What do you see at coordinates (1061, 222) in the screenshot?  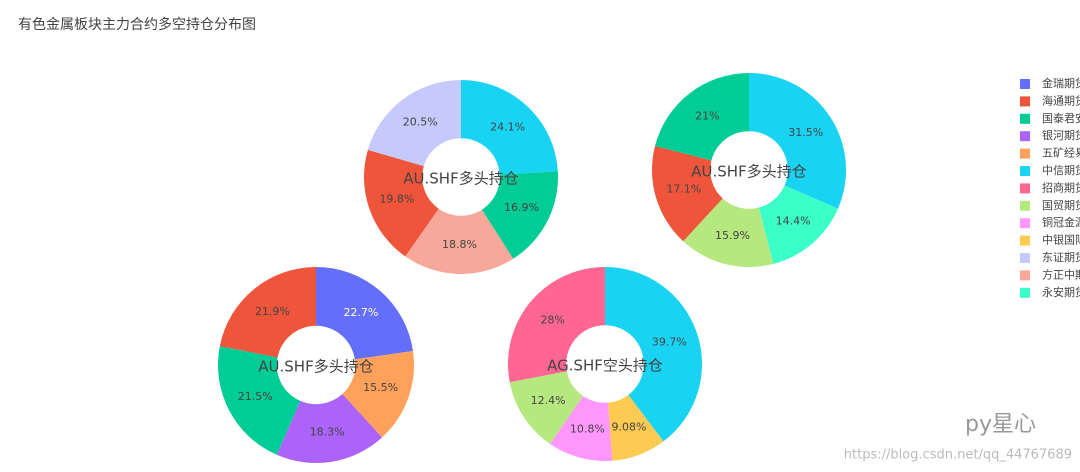 I see `legend-label: 铜冠金源` at bounding box center [1061, 222].